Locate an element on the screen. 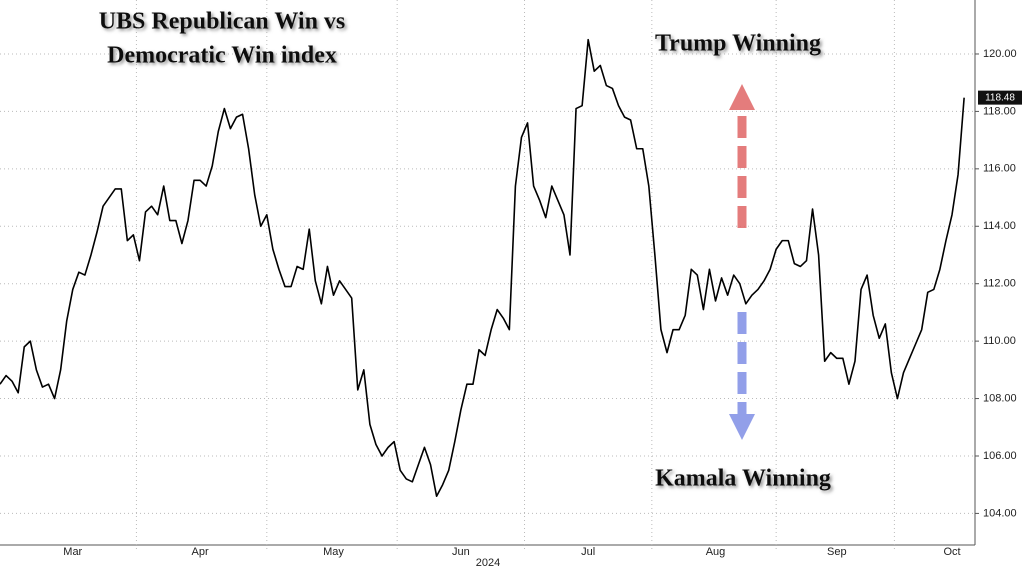  y-tick-label: 104.00 is located at coordinates (1000, 513).